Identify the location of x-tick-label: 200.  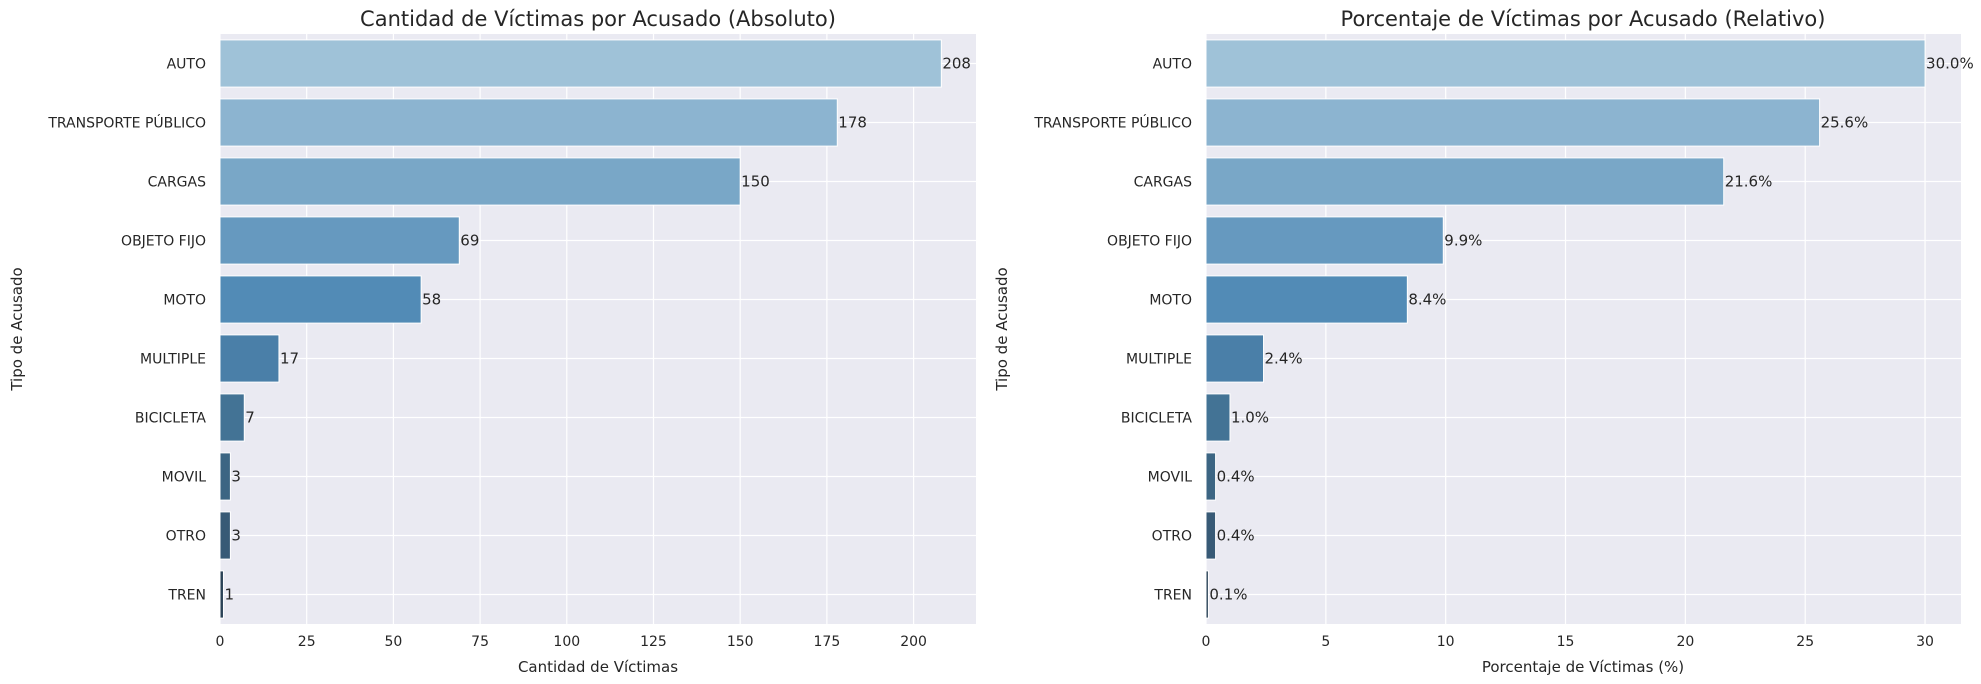
(913, 642).